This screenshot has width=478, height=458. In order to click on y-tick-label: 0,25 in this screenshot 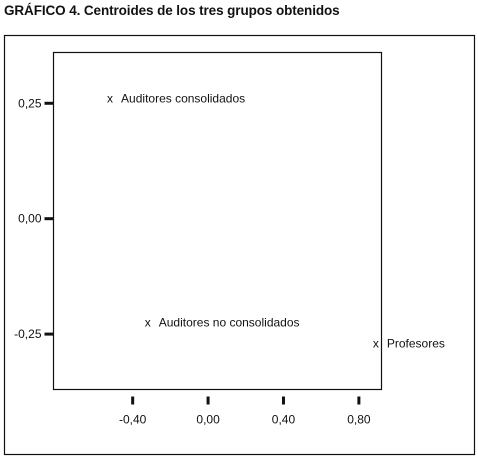, I will do `click(30, 103)`.